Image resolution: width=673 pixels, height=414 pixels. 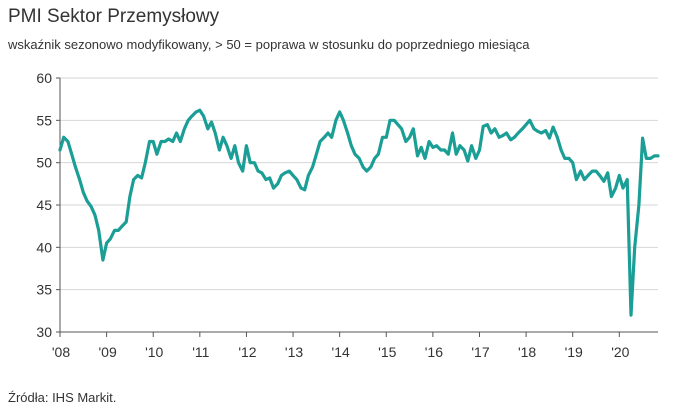 What do you see at coordinates (61, 352) in the screenshot?
I see `x-tick-label: '08` at bounding box center [61, 352].